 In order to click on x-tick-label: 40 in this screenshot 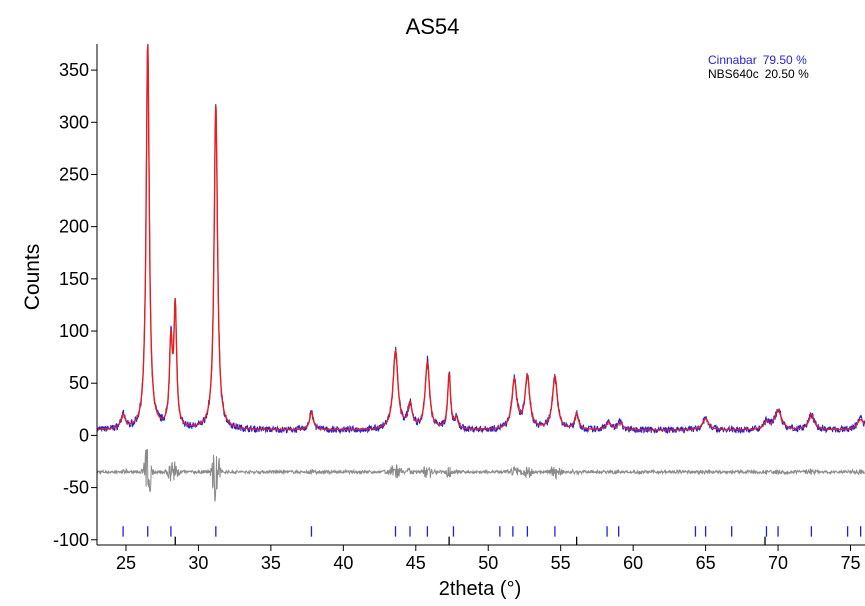, I will do `click(343, 563)`.